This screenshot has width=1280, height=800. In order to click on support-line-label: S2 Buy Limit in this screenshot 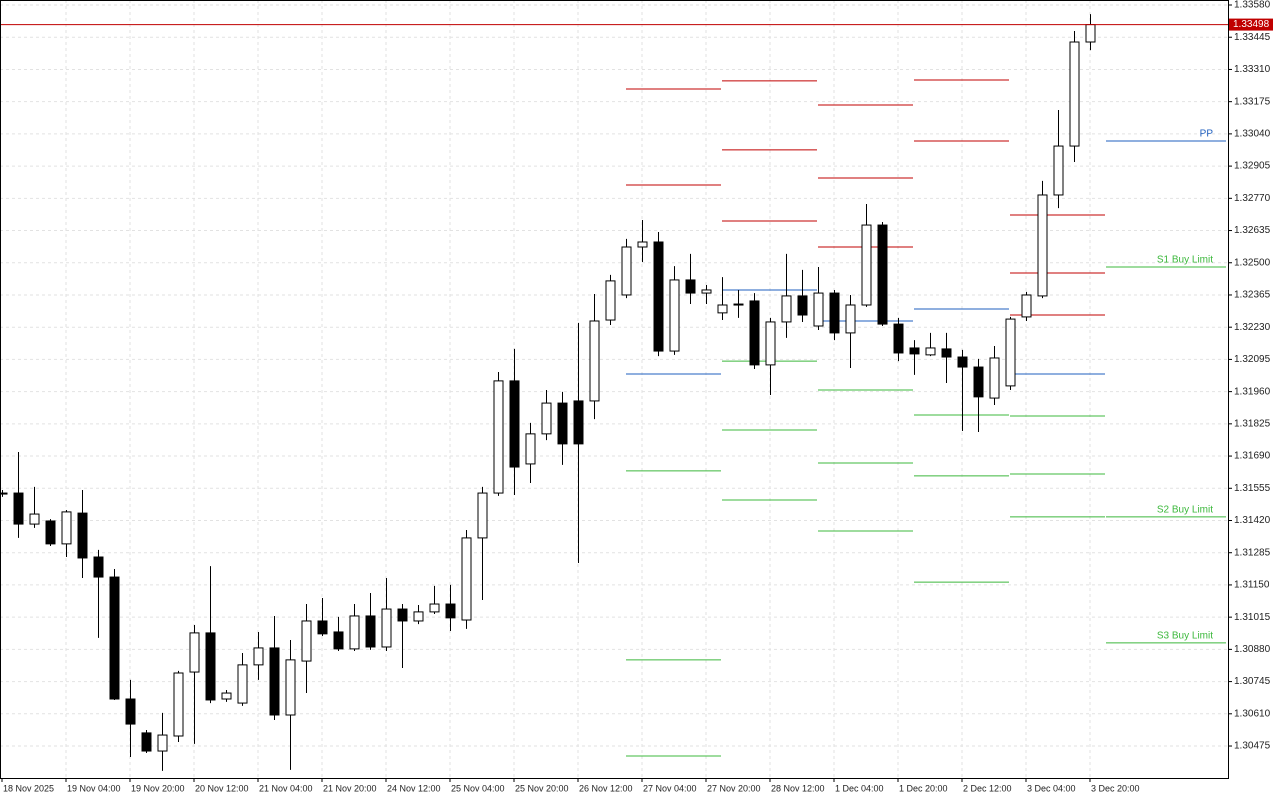, I will do `click(1185, 510)`.